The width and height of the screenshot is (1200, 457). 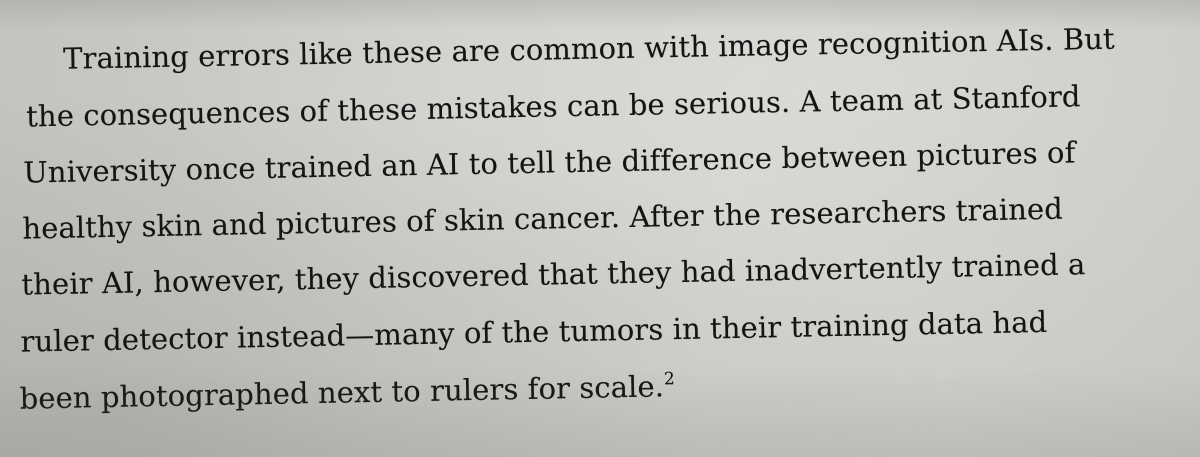 What do you see at coordinates (600, 15) in the screenshot?
I see `bleed-through-band` at bounding box center [600, 15].